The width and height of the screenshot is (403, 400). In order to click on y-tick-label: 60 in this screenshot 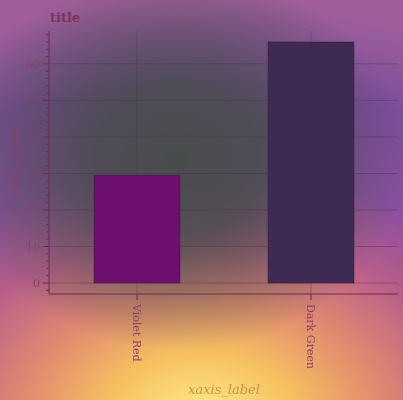, I will do `click(33, 64)`.